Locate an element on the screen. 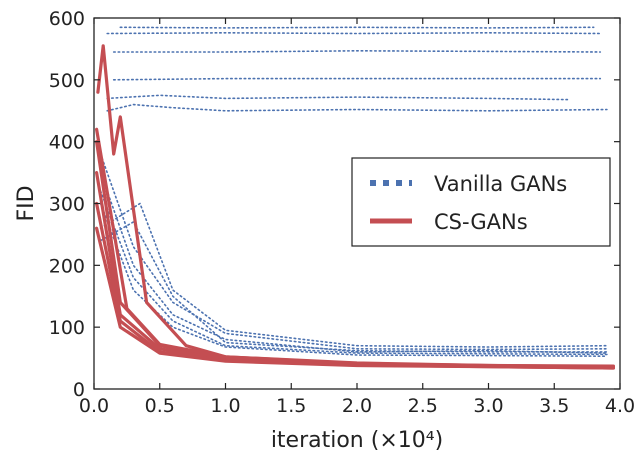 This screenshot has width=641, height=457. x-tick-label-4: 2.0 is located at coordinates (357, 406).